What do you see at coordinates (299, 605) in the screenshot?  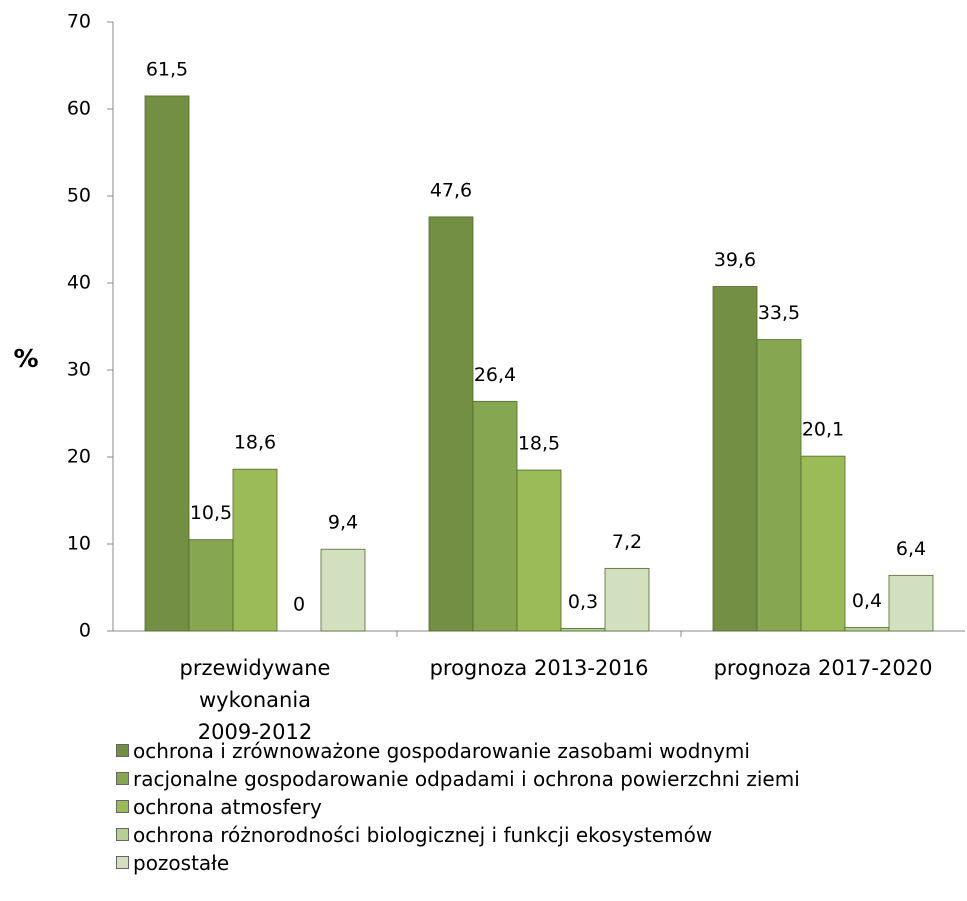 I see `data-label: 0` at bounding box center [299, 605].